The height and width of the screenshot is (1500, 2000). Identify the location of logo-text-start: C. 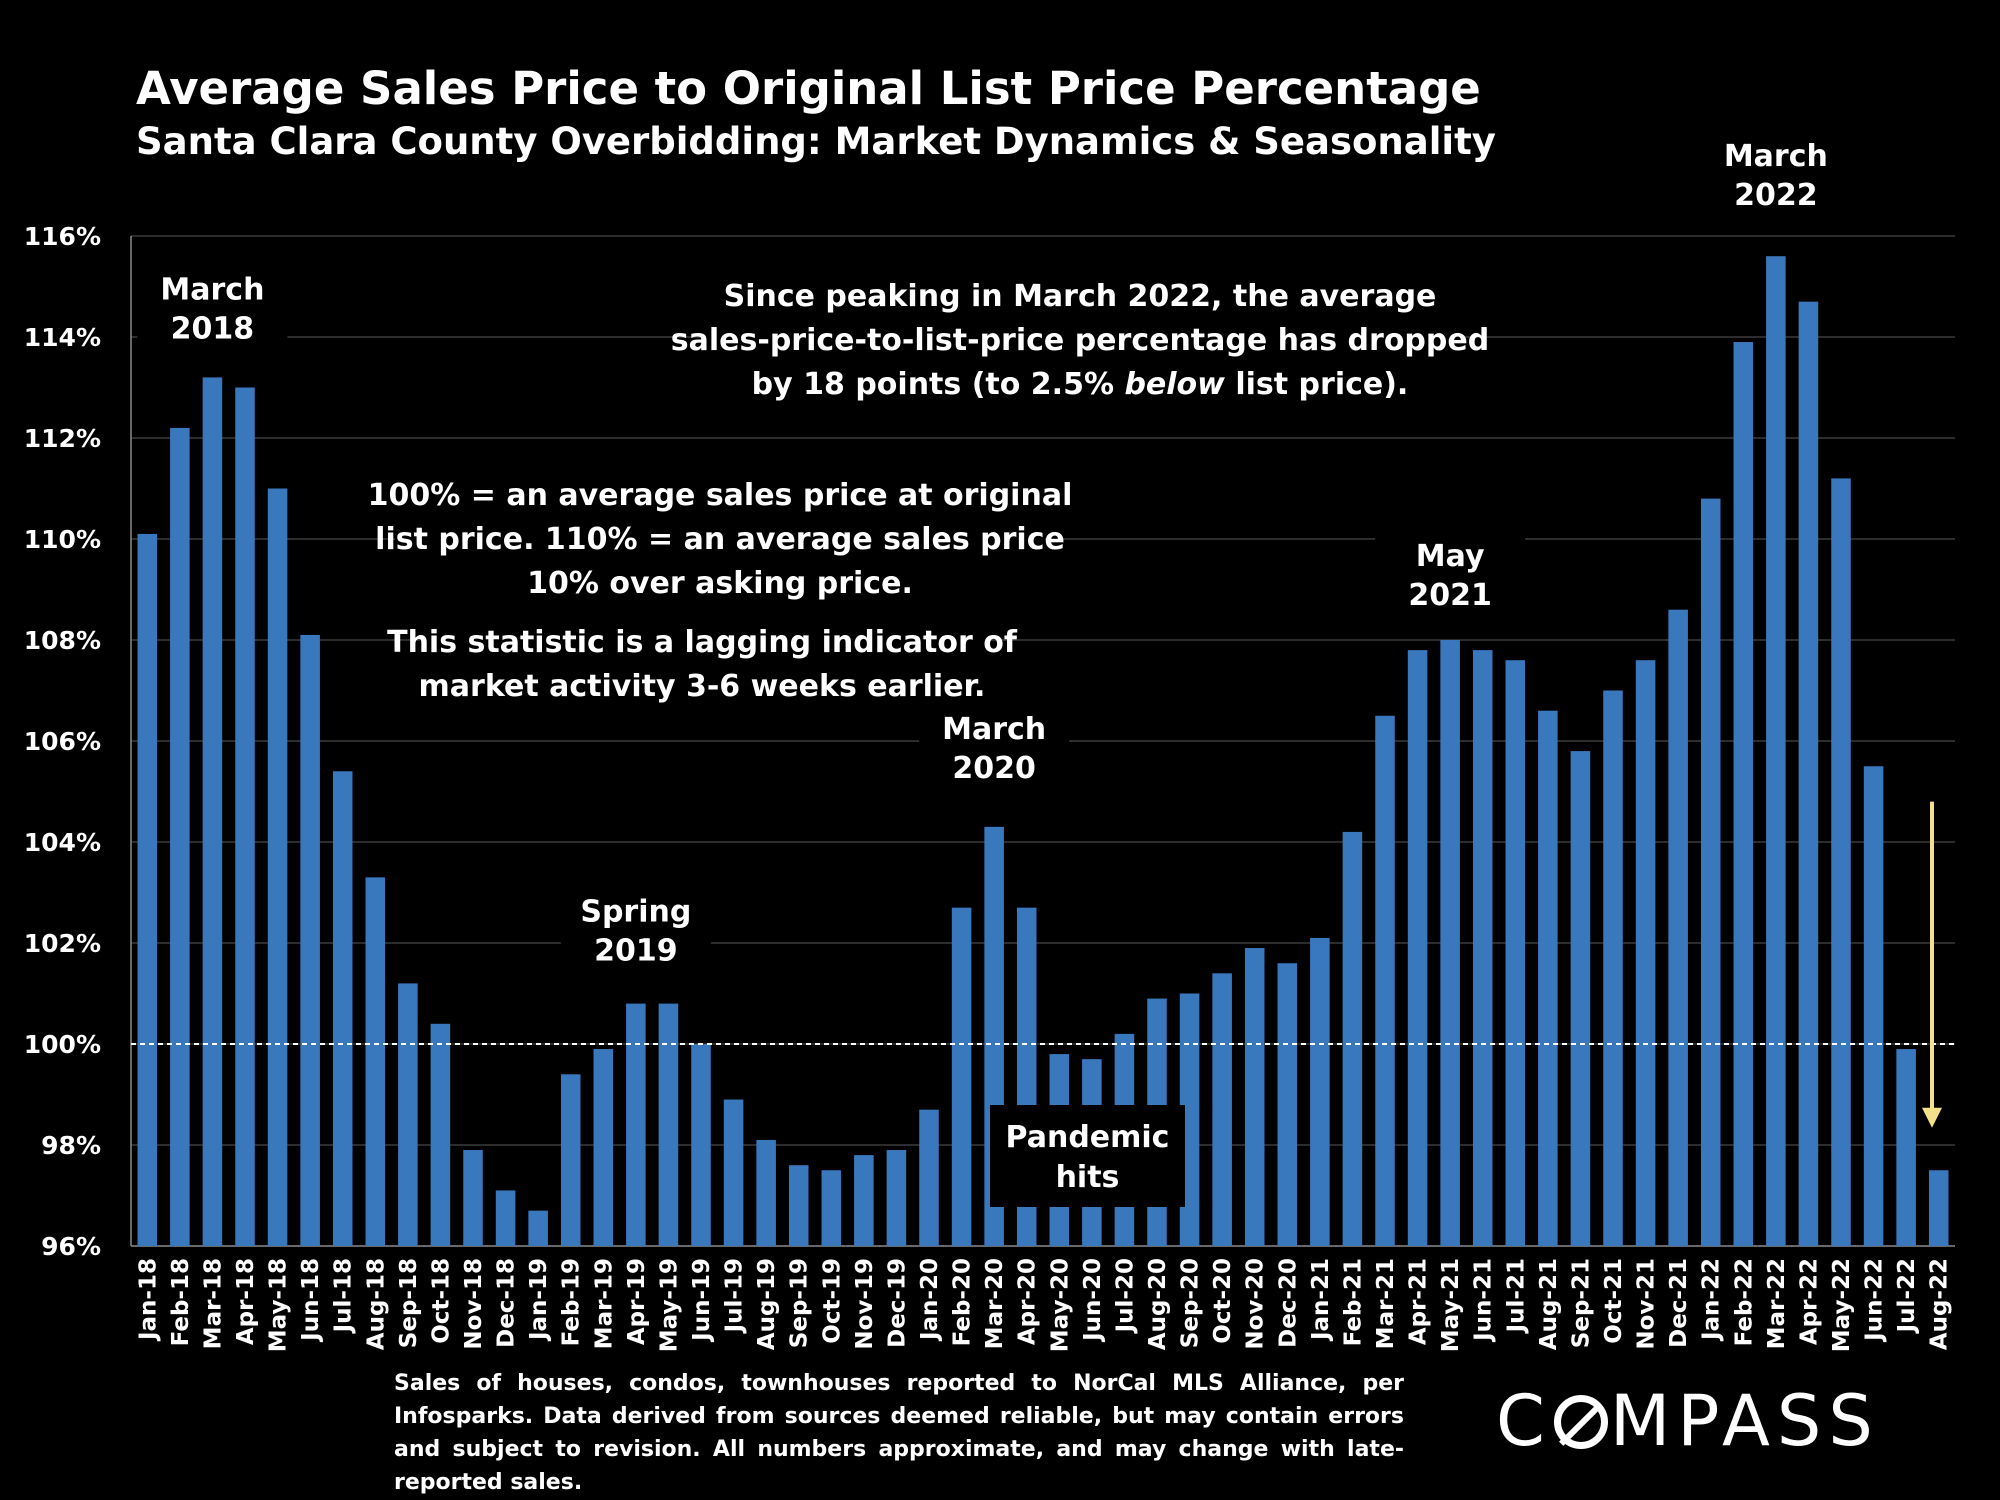
(1524, 1421).